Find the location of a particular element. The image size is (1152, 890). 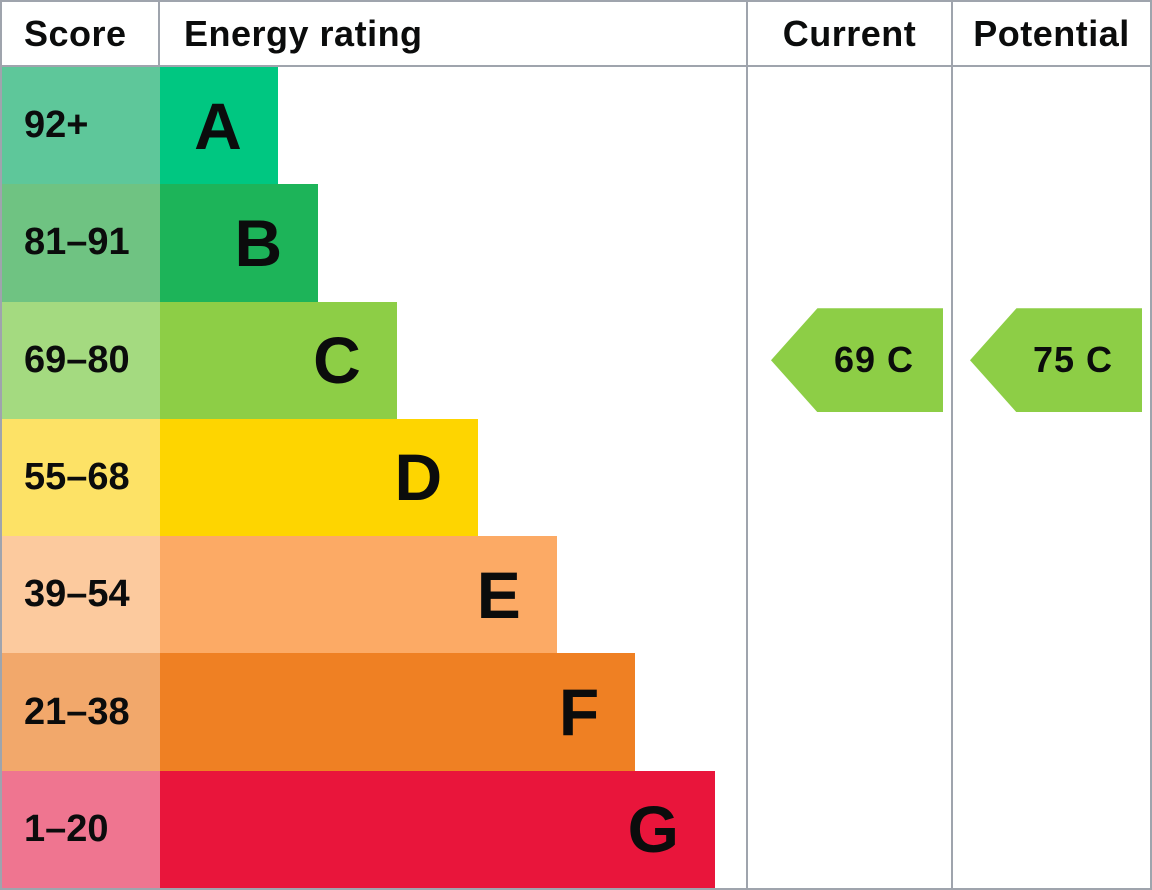

current-column-cell-e is located at coordinates (848, 595).